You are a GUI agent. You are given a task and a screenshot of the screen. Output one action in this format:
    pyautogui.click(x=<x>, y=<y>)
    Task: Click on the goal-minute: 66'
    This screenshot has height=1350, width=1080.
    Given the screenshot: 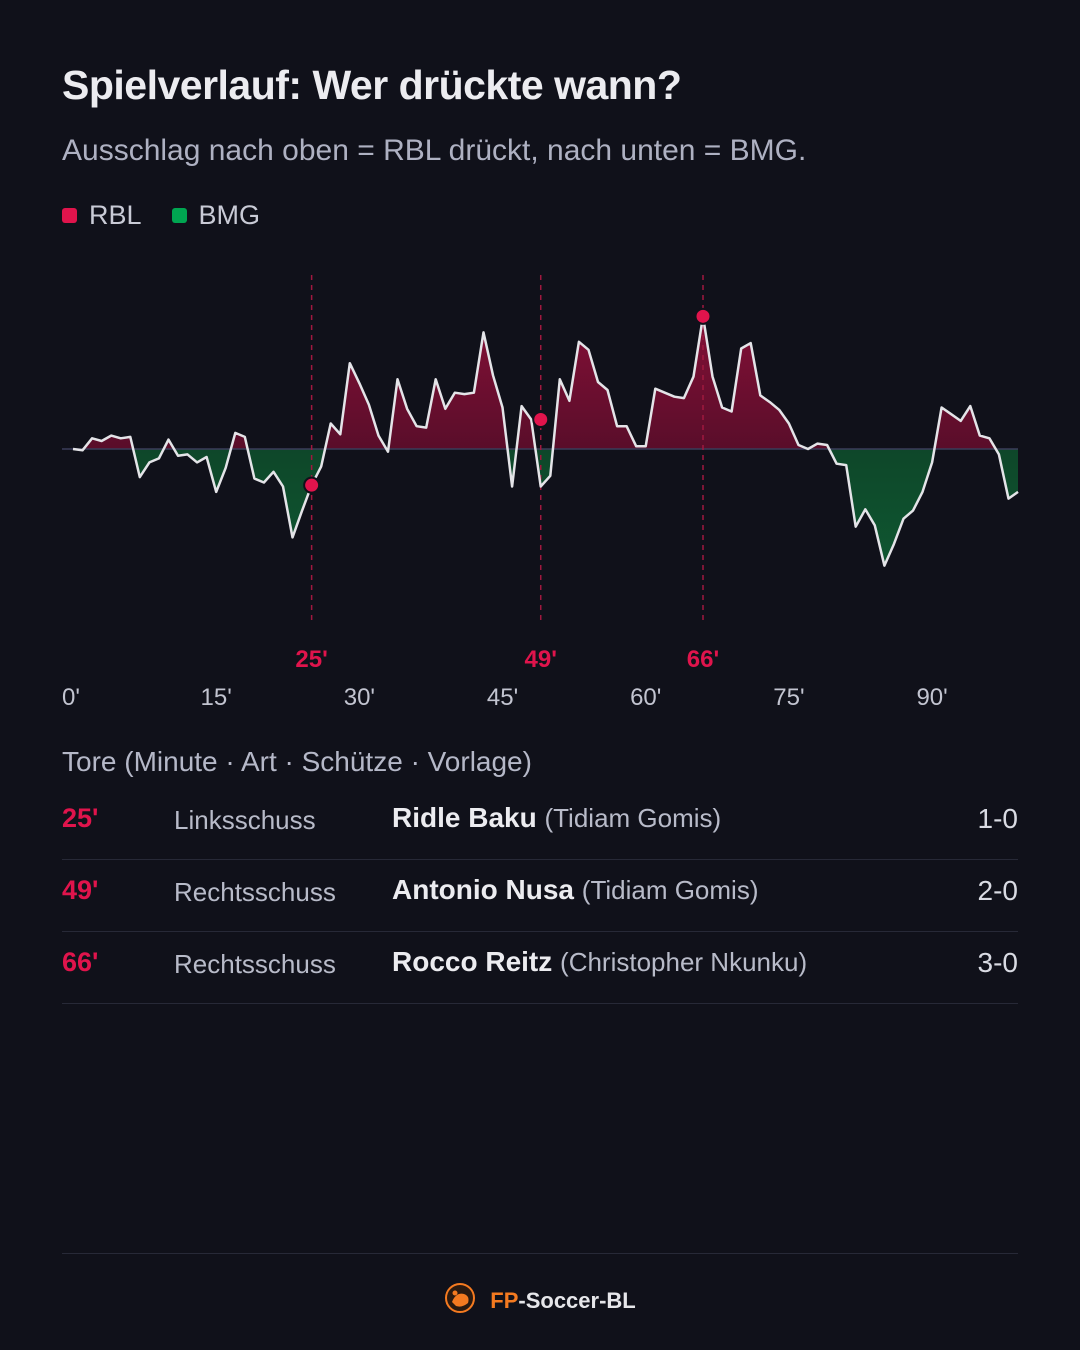 What is the action you would take?
    pyautogui.click(x=80, y=962)
    